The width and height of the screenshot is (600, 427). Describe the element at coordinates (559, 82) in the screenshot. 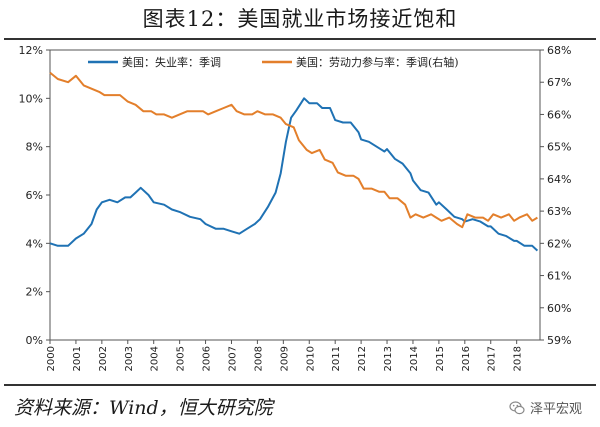

I see `right-axis-tick-label: 67%` at that location.